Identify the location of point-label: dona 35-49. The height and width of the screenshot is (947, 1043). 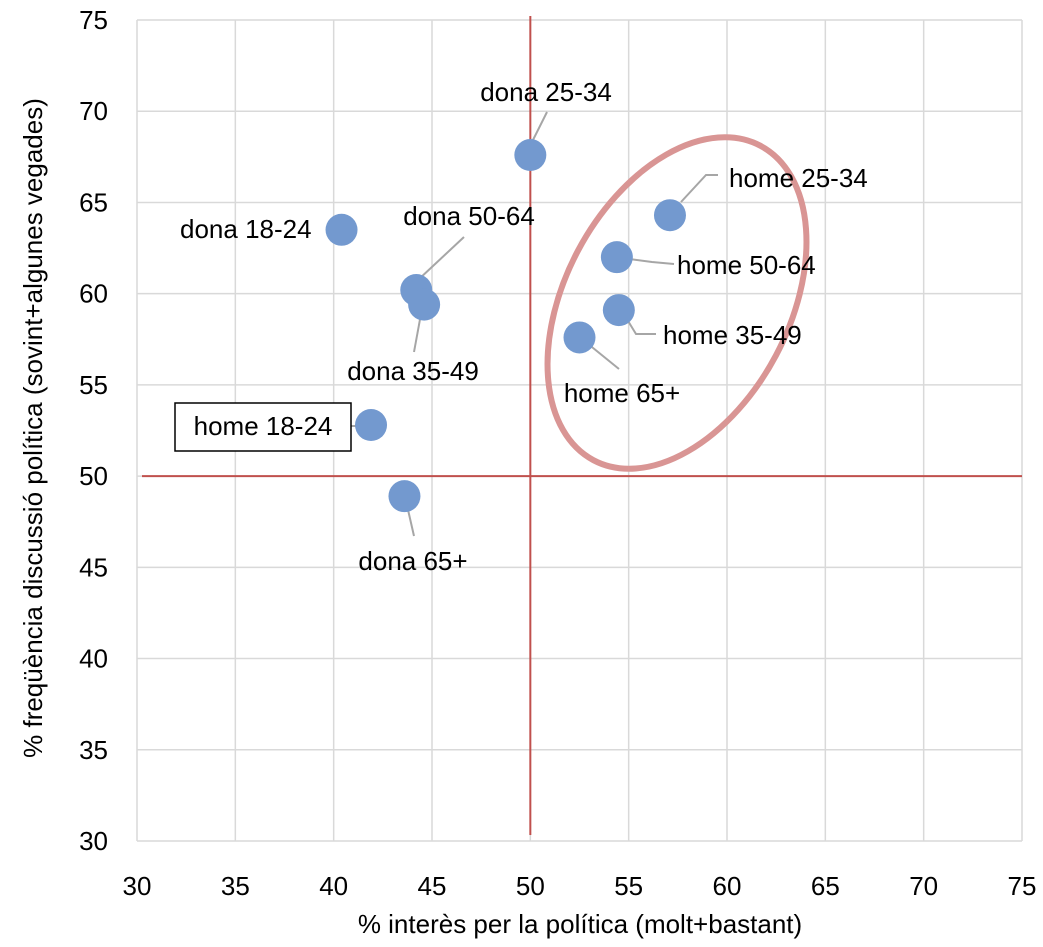
(413, 371).